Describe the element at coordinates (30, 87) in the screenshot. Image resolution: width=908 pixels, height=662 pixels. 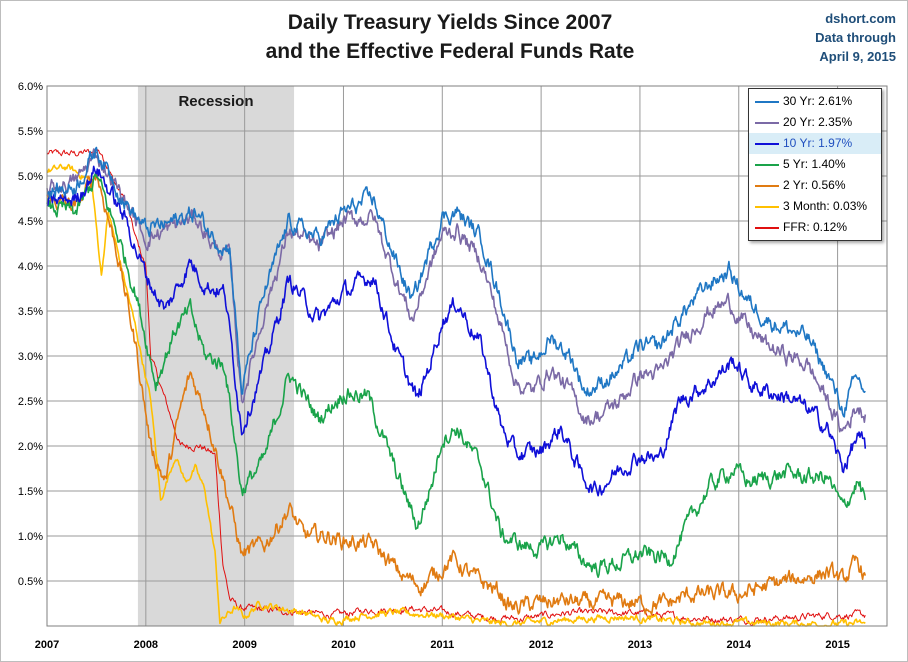
I see `y-tick-label: 6.0%` at that location.